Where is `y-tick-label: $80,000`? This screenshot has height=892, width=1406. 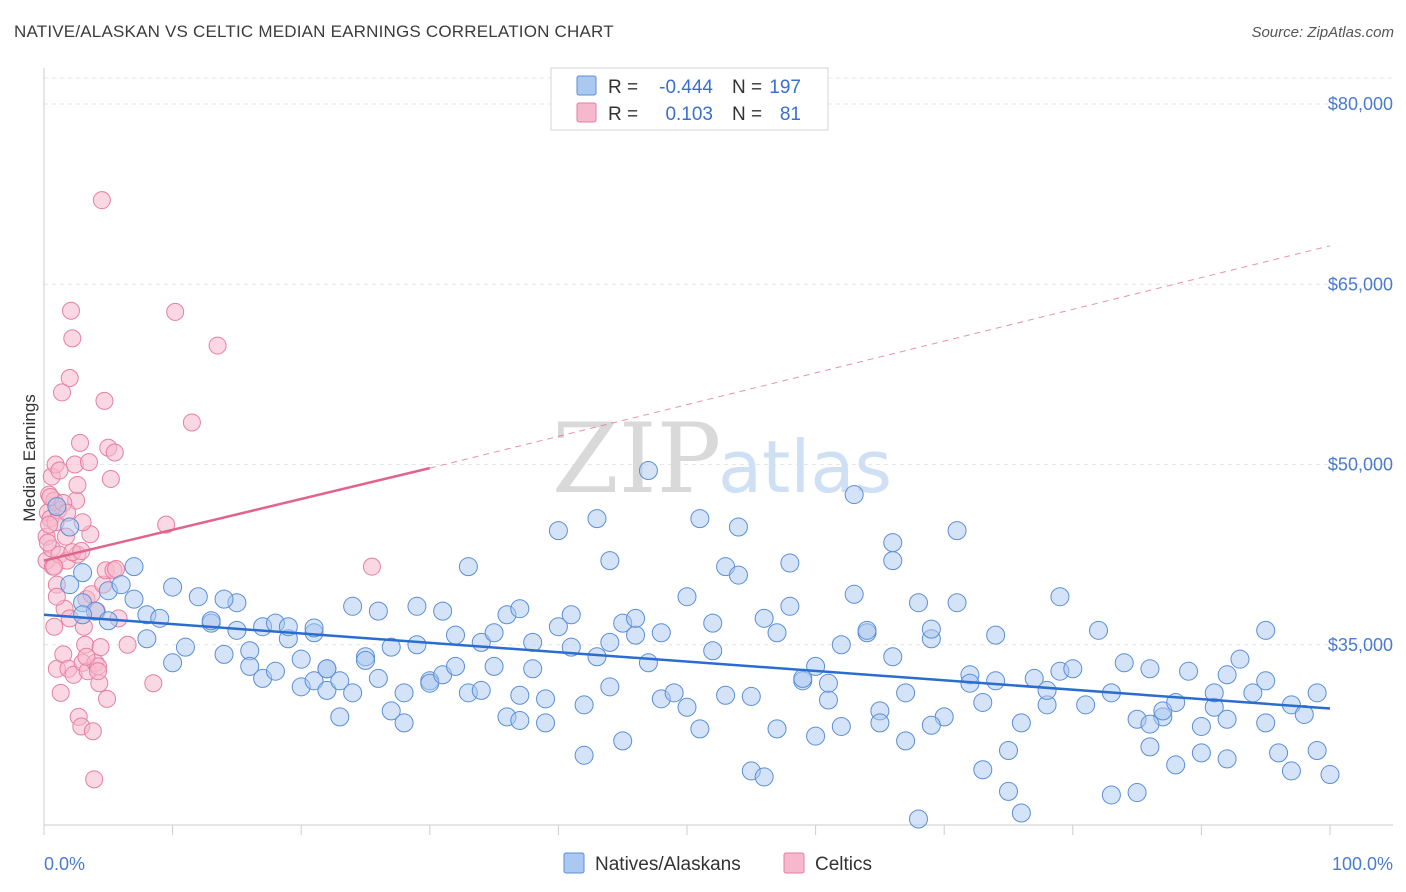 y-tick-label: $80,000 is located at coordinates (1360, 104).